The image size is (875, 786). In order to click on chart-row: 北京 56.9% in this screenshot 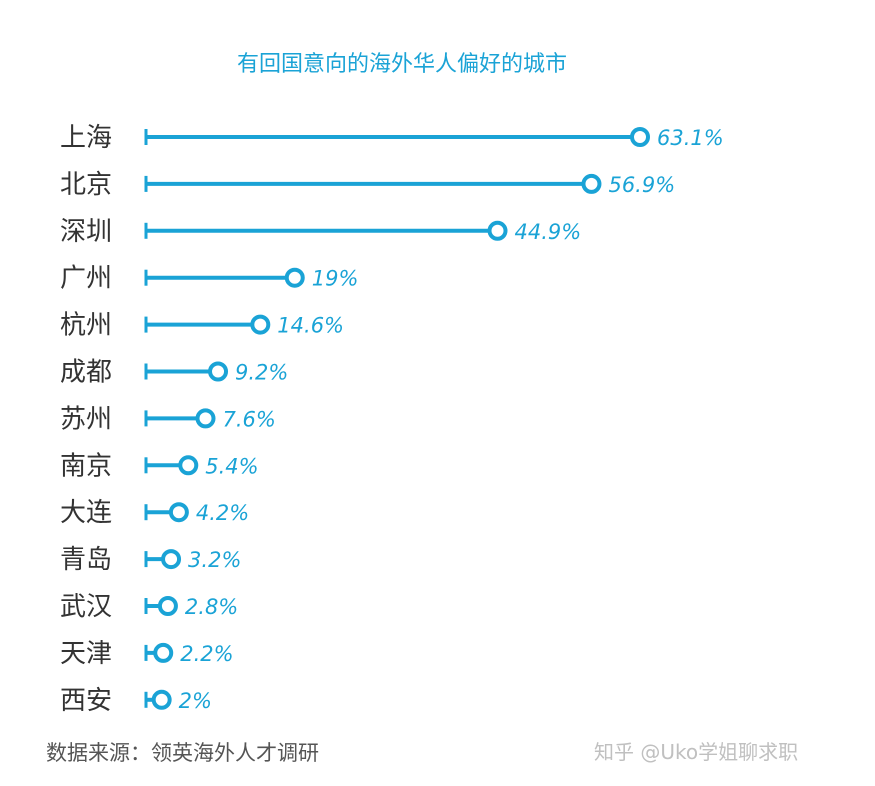, I will do `click(367, 185)`.